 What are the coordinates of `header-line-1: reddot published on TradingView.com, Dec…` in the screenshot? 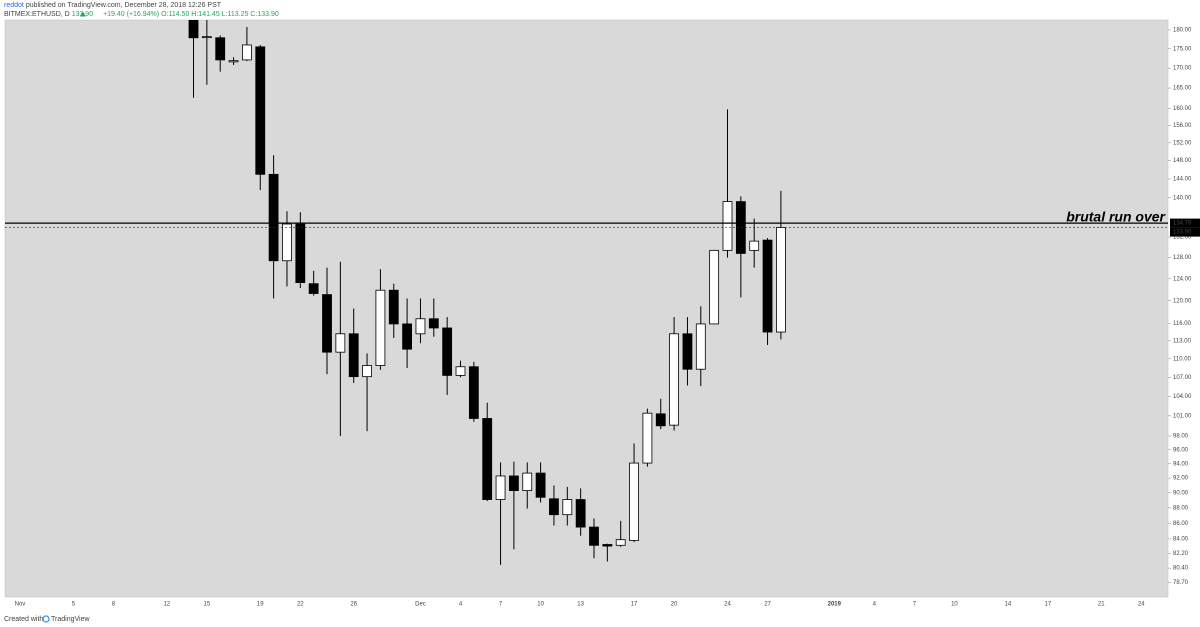 It's located at (113, 5).